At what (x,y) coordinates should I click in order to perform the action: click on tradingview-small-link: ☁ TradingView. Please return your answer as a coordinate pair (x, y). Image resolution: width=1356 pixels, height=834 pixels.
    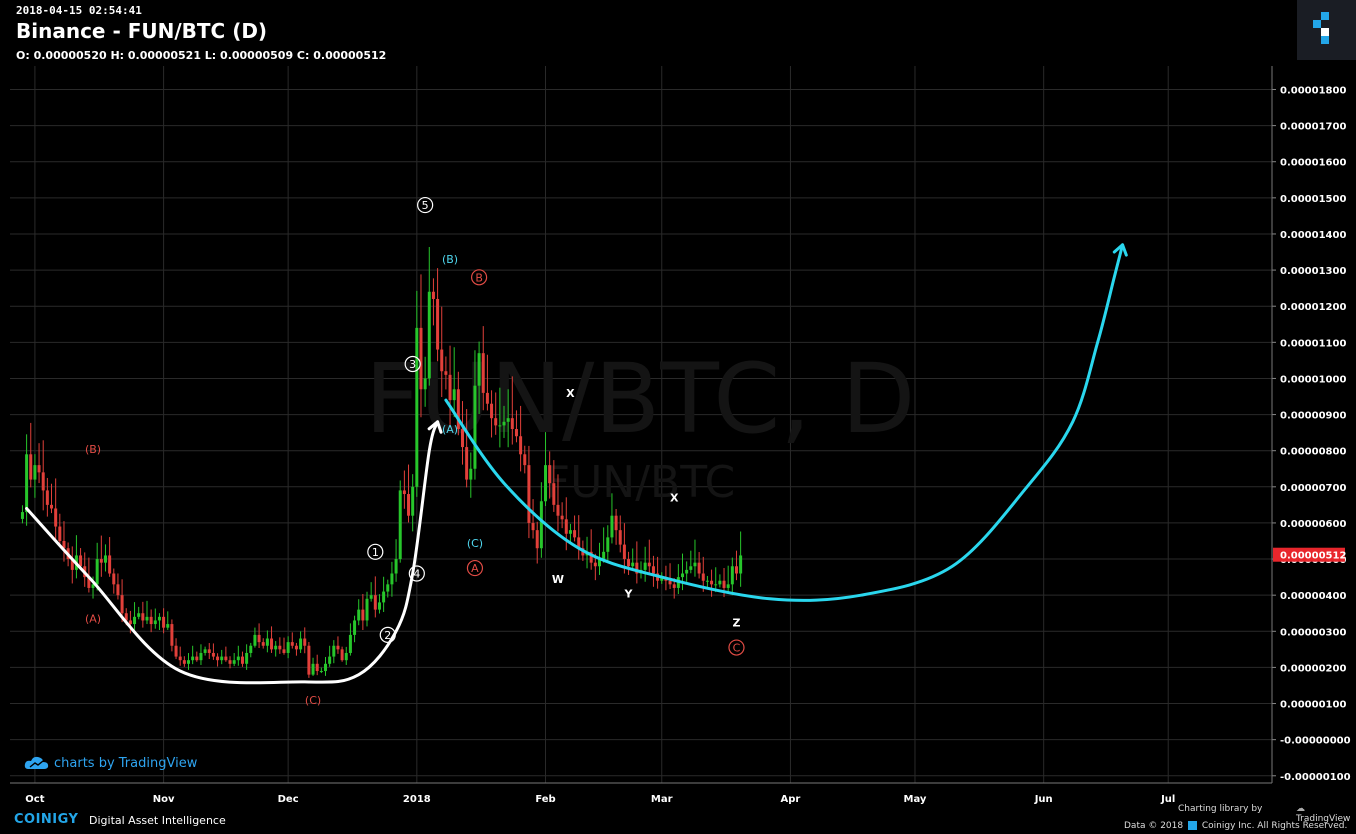
    Looking at the image, I should click on (1326, 814).